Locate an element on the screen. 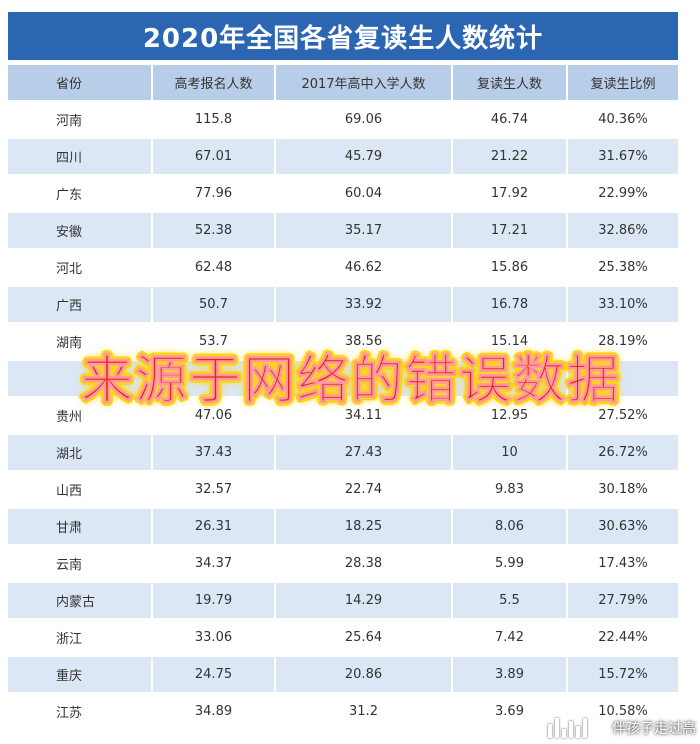 The image size is (700, 744). cell-repeaters: 5.99 is located at coordinates (510, 563).